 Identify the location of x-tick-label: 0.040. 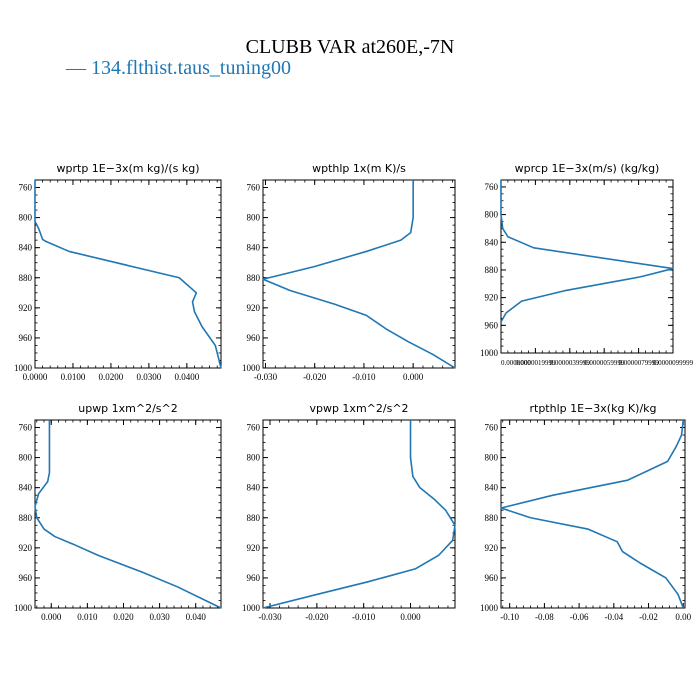
(196, 617).